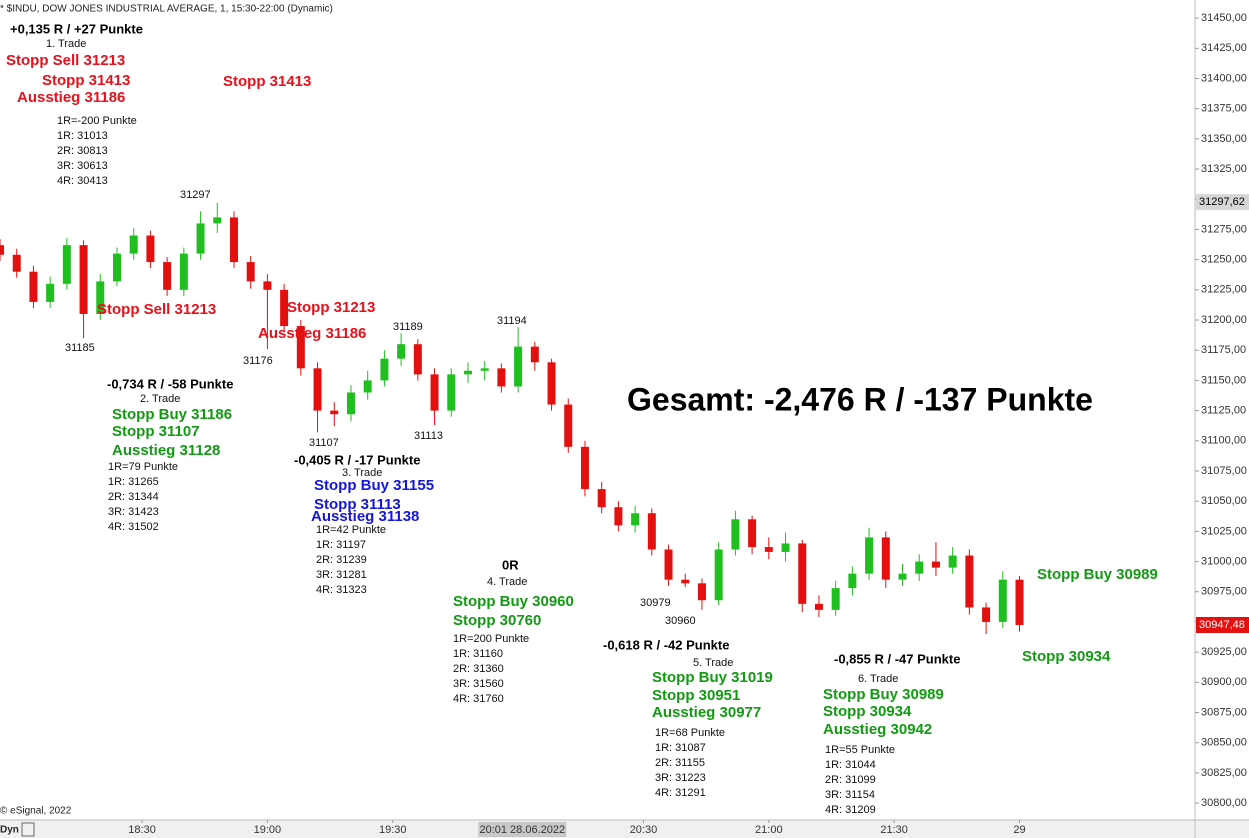  Describe the element at coordinates (258, 361) in the screenshot. I see `annotation: 31176` at that location.